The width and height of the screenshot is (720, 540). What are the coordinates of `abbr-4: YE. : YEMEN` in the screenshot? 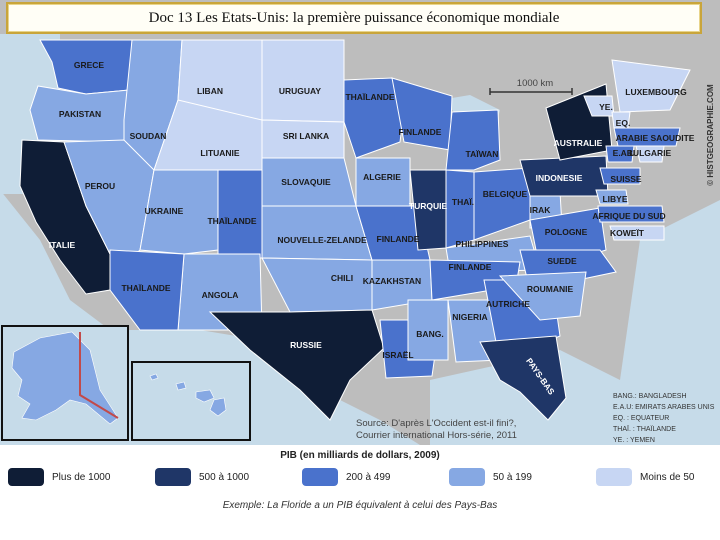 It's located at (634, 440).